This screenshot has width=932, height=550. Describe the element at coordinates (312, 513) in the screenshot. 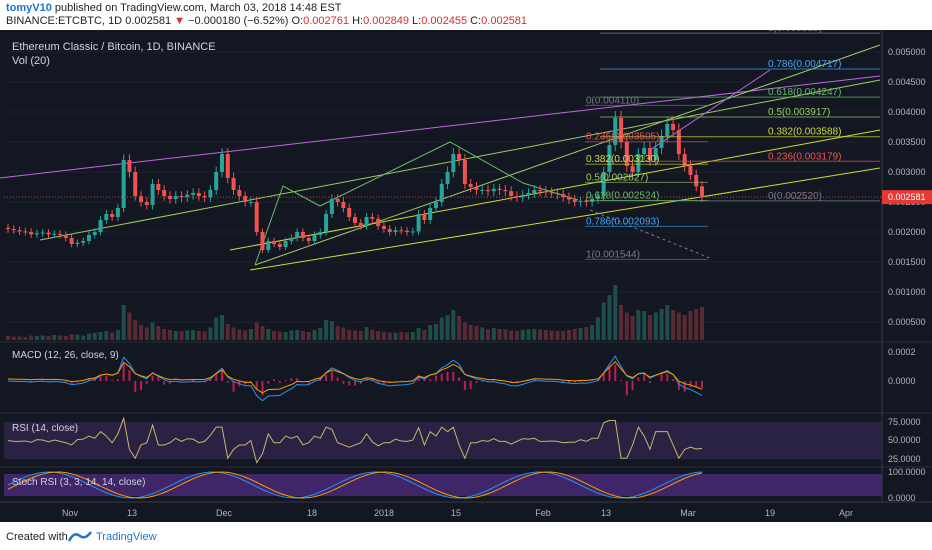

I see `x-tick-label: 18` at that location.